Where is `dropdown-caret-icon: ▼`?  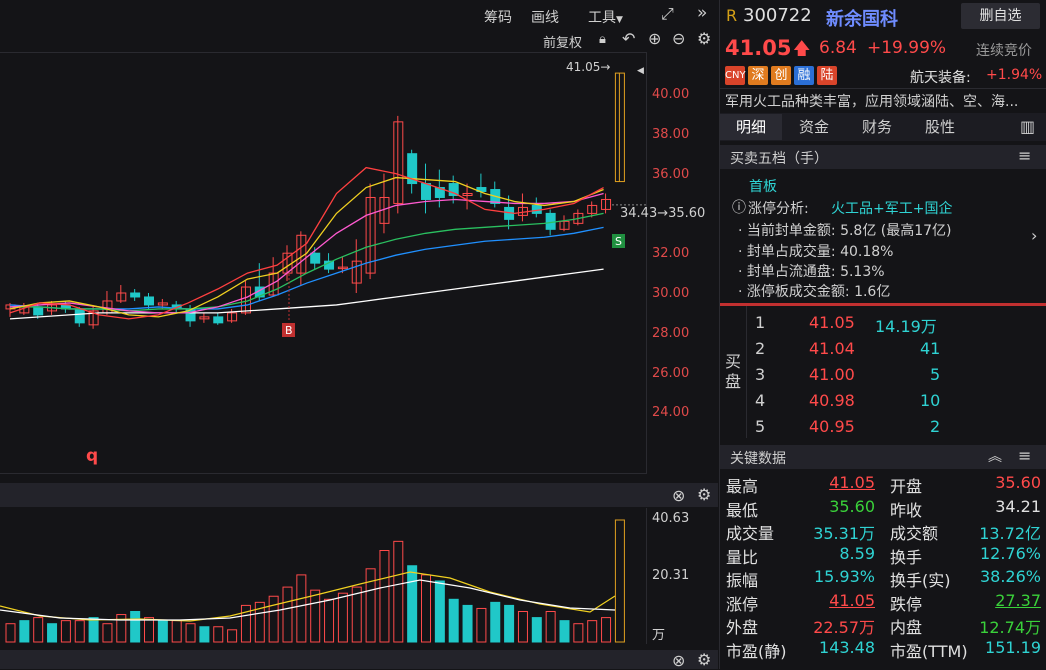
dropdown-caret-icon: ▼ is located at coordinates (619, 20).